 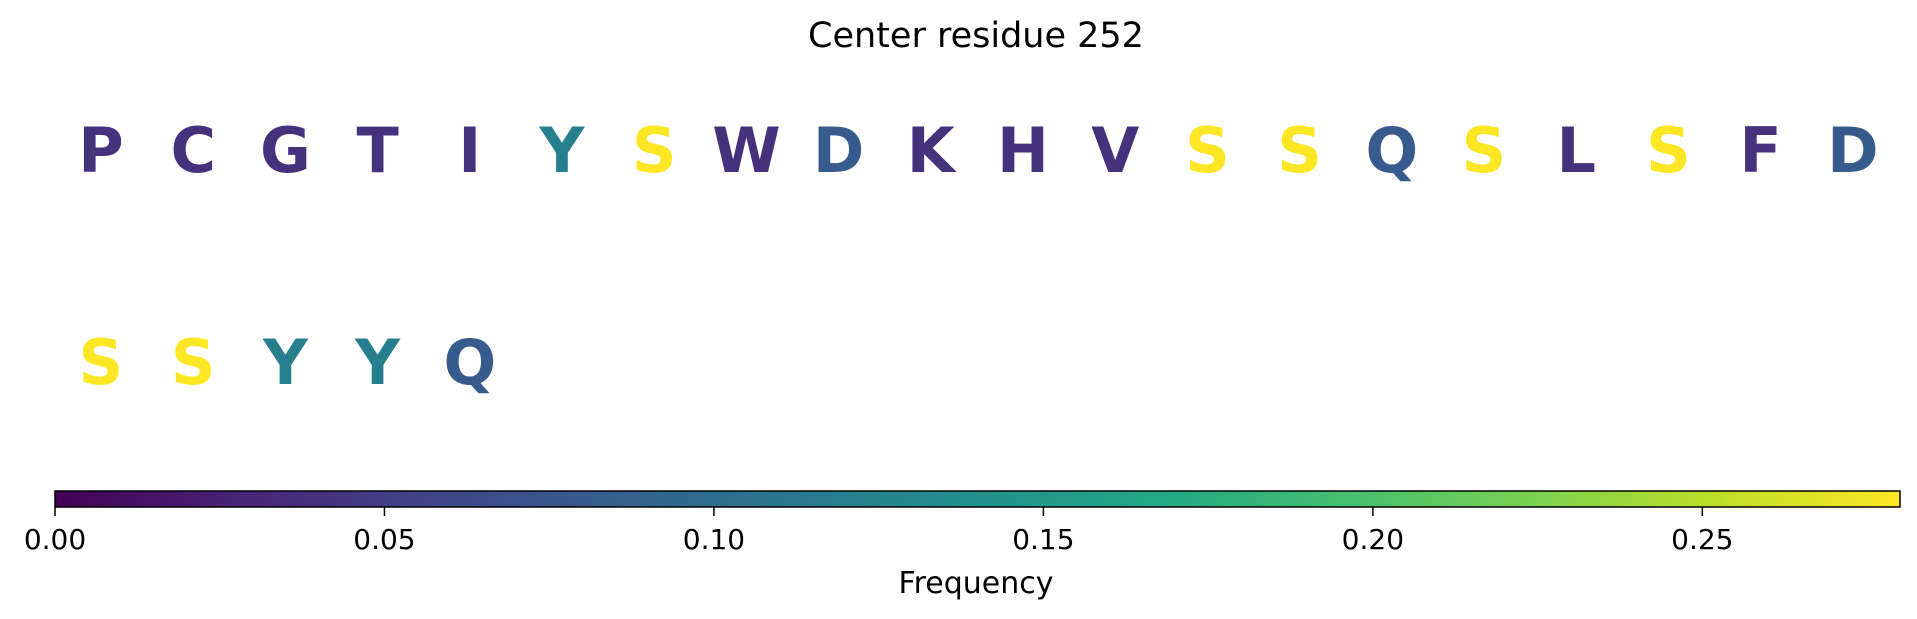 I want to click on colorbar-tick-label: 0.10, so click(x=714, y=539).